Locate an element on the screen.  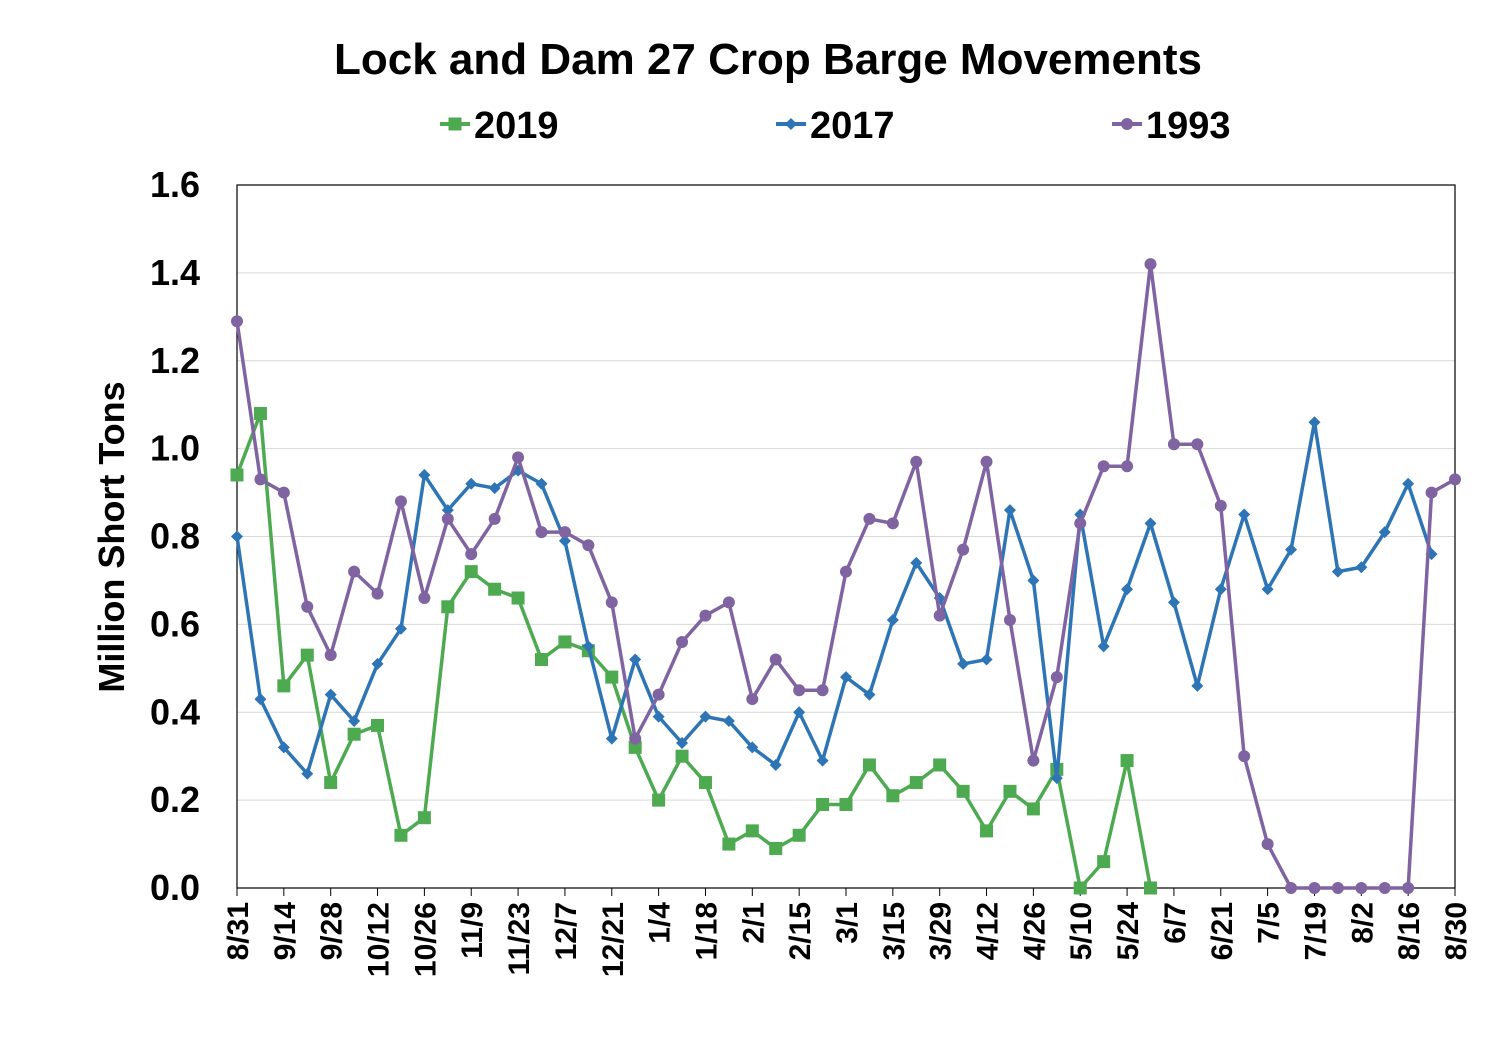
x-tick-label: 8/2 is located at coordinates (1362, 923).